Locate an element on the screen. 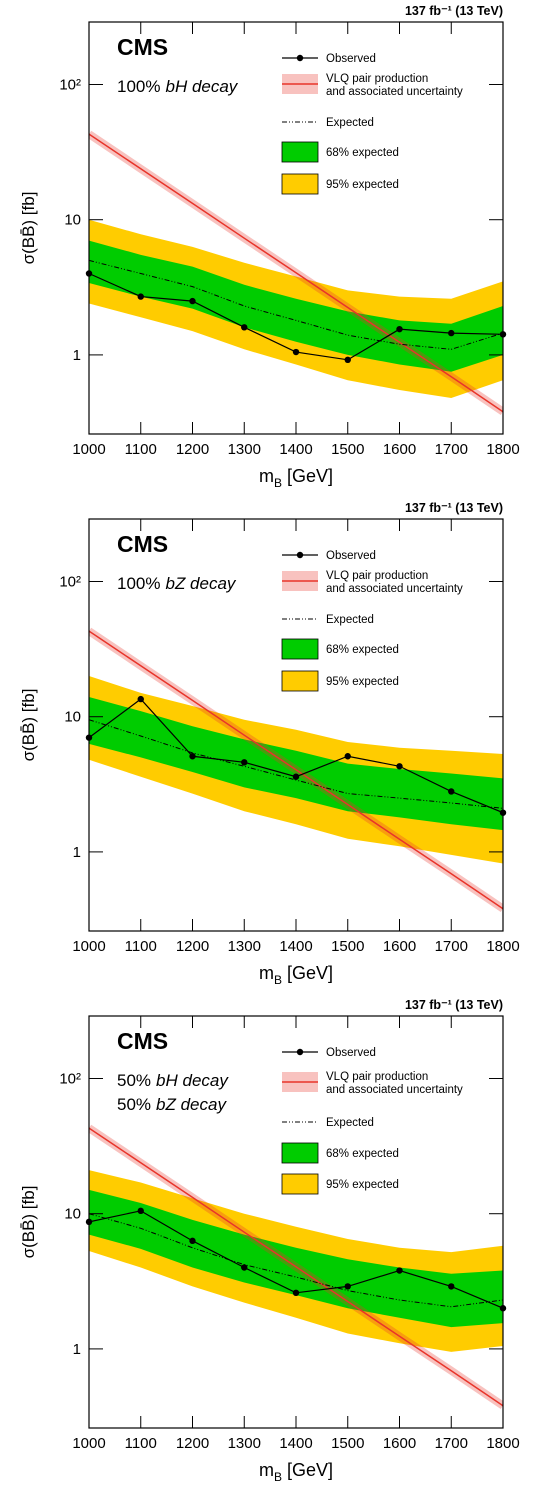 Image resolution: width=537 pixels, height=1486 pixels. lumi-label: 137 fb⁻¹ (13 TeV) is located at coordinates (454, 11).